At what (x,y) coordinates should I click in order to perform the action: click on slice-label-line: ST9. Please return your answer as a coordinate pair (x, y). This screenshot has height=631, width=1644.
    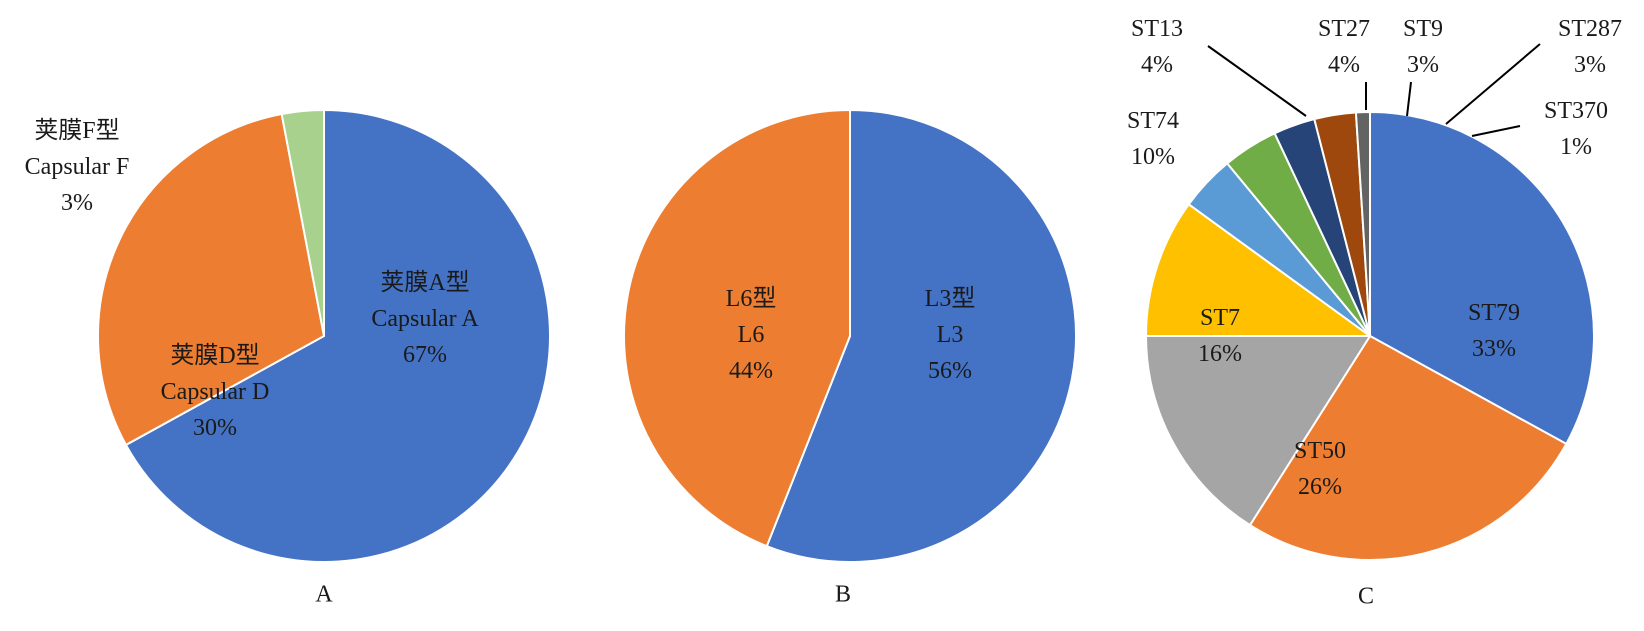
    Looking at the image, I should click on (1423, 29).